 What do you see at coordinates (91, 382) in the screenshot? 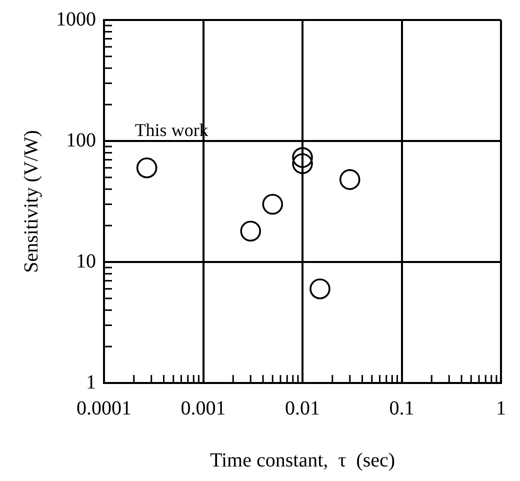
I see `y-tick-label: 1` at bounding box center [91, 382].